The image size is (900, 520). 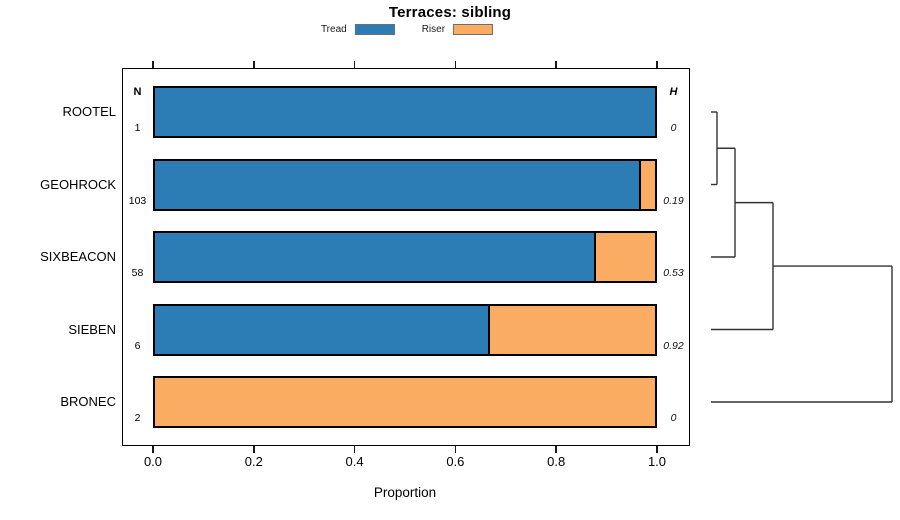 I want to click on category-label-geohrock: GEOHROCK, so click(x=78, y=184).